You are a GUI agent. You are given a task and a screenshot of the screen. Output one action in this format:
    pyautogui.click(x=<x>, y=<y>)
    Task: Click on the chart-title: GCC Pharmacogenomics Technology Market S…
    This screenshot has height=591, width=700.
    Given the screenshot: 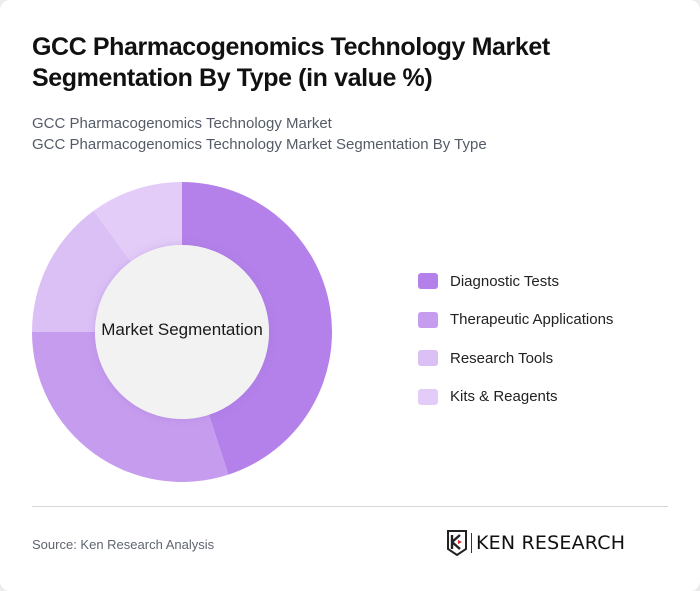 What is the action you would take?
    pyautogui.click(x=291, y=62)
    